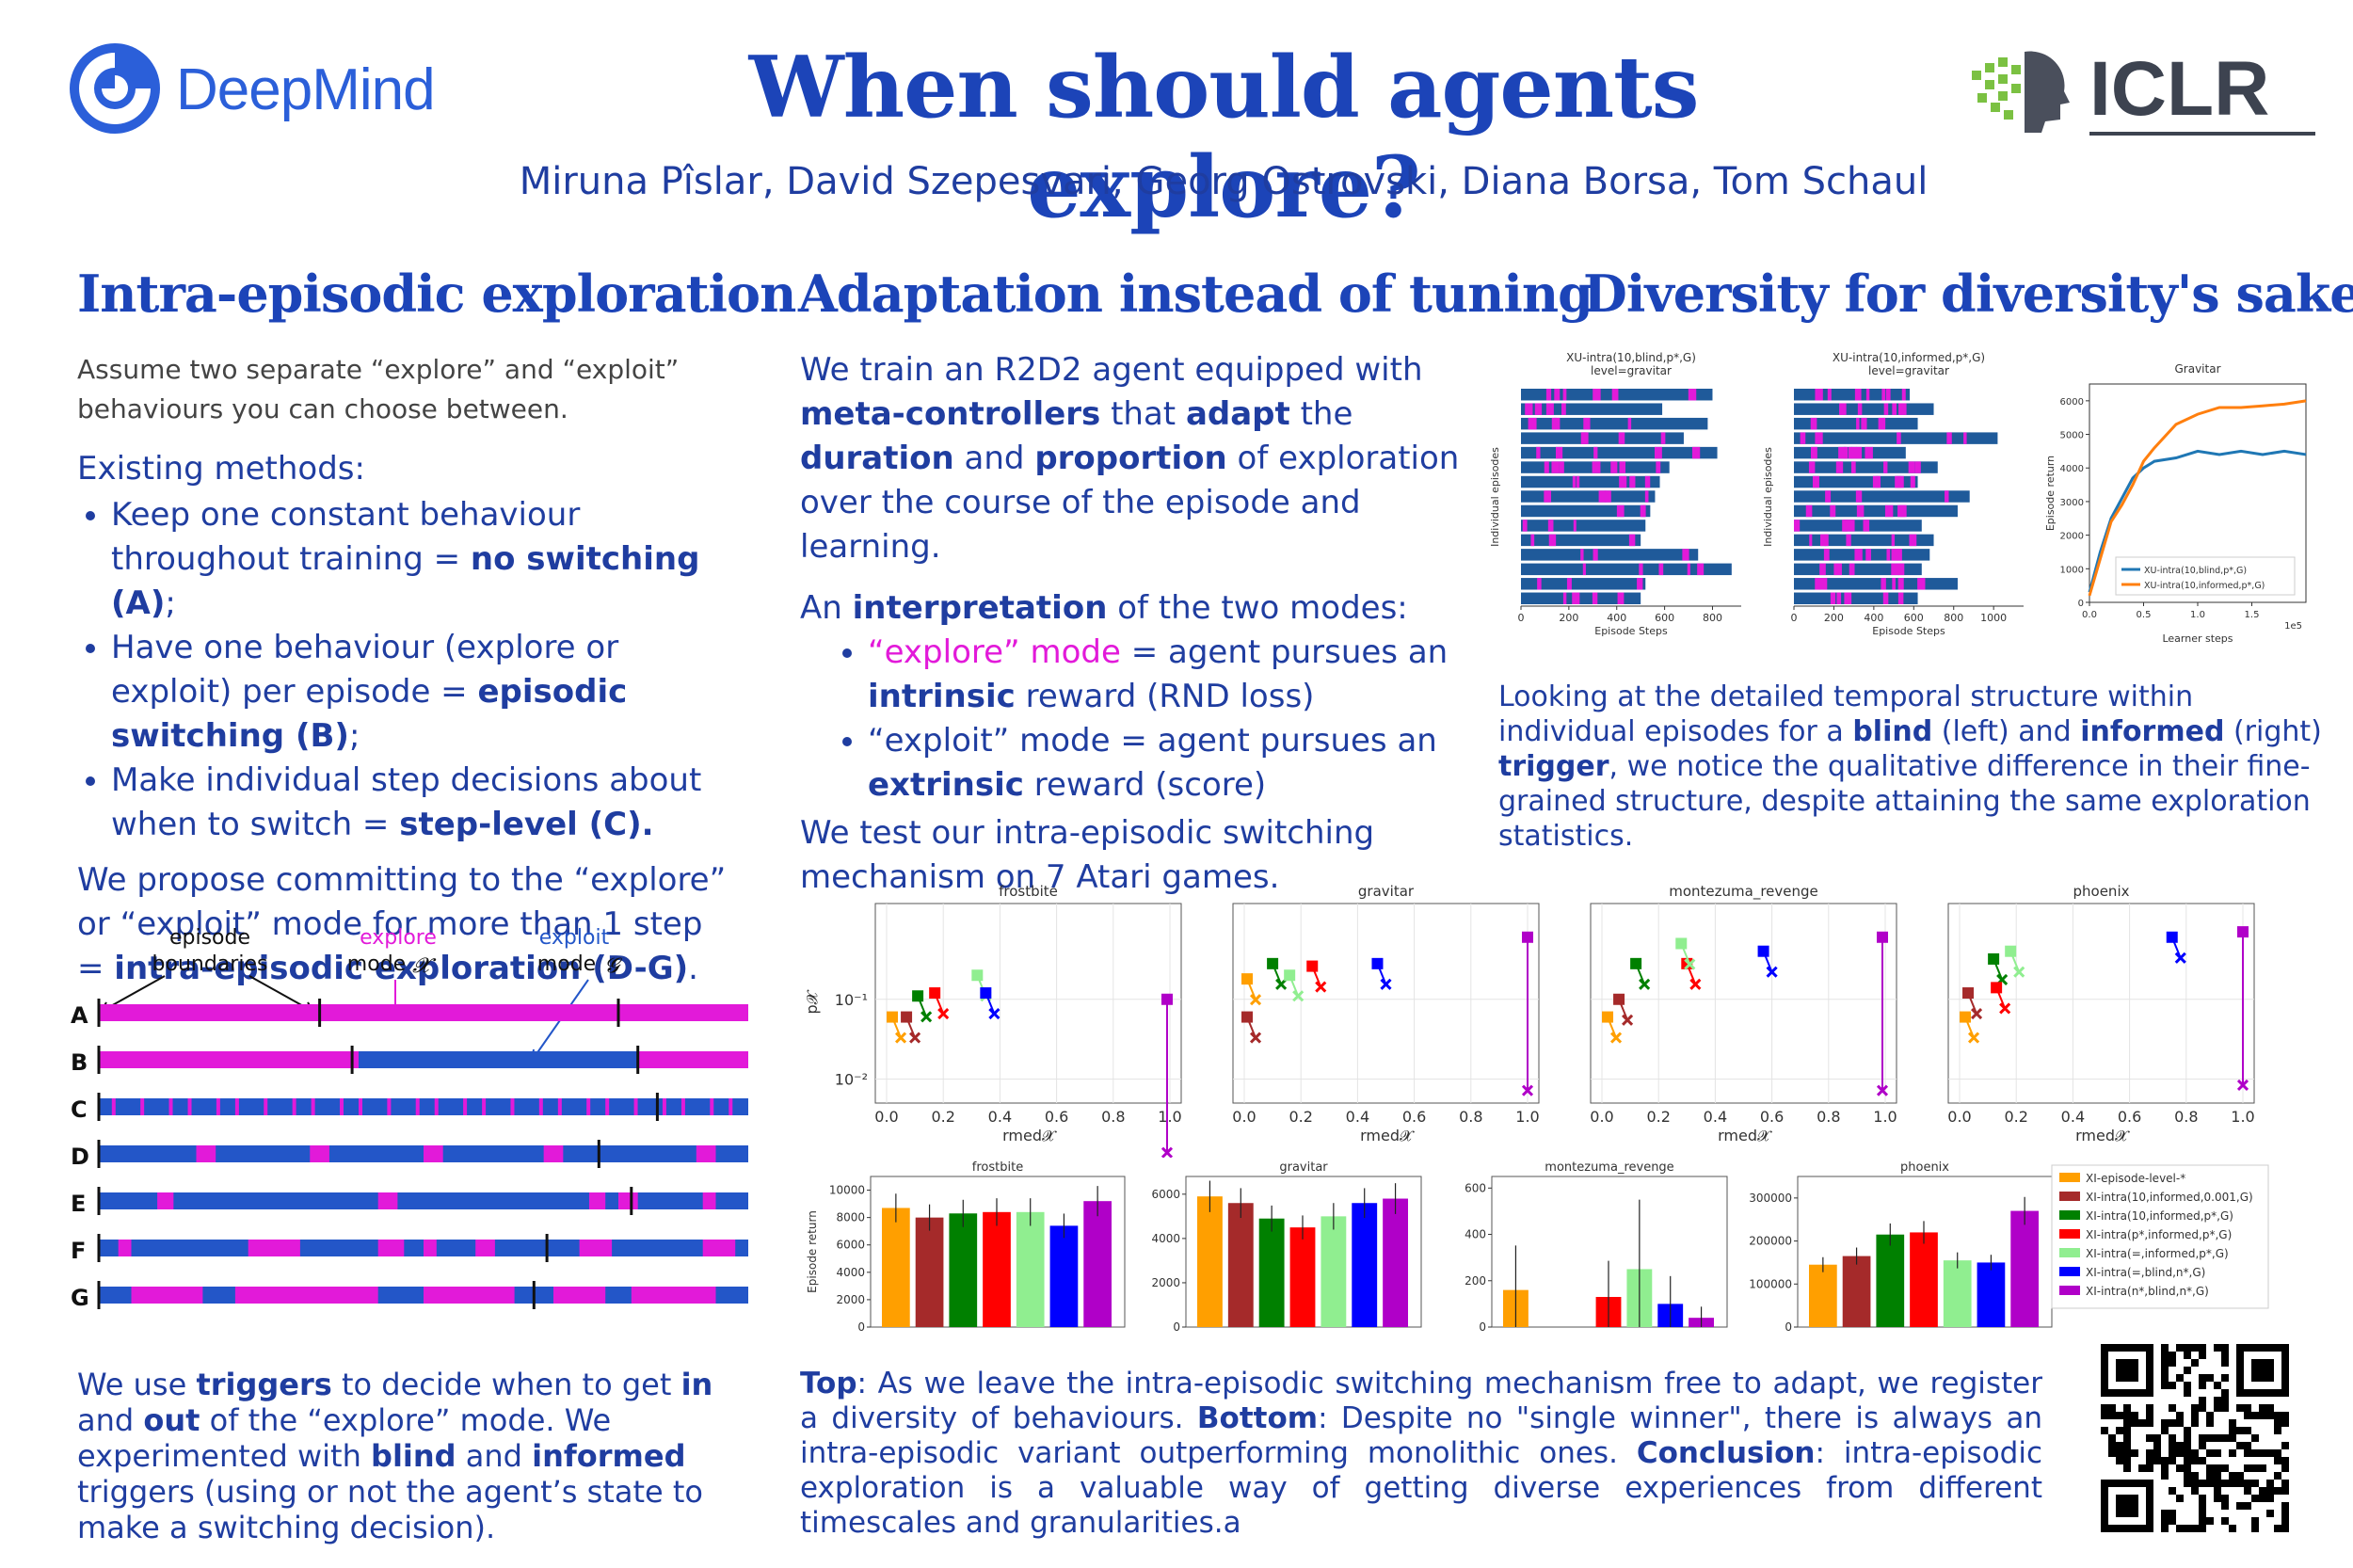 Image resolution: width=2353 pixels, height=1568 pixels. What do you see at coordinates (78, 1251) in the screenshot?
I see `row-label: F` at bounding box center [78, 1251].